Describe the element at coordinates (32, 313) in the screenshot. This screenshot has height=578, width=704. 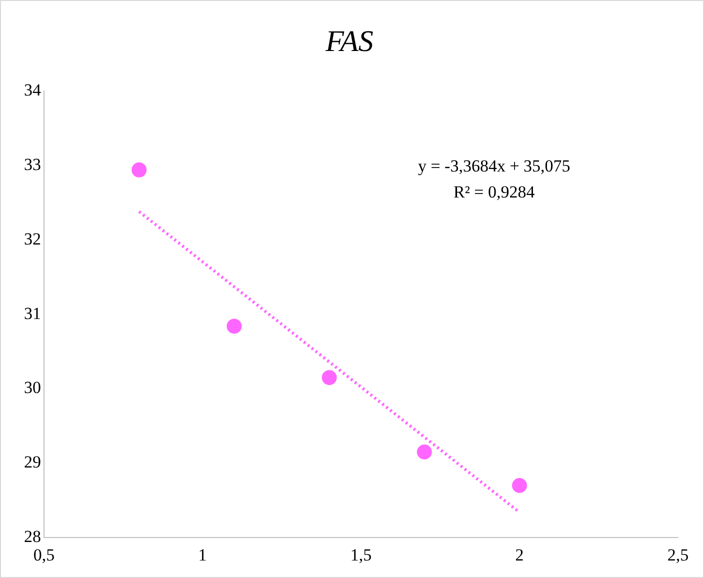
I see `y-tick-label: 31` at that location.